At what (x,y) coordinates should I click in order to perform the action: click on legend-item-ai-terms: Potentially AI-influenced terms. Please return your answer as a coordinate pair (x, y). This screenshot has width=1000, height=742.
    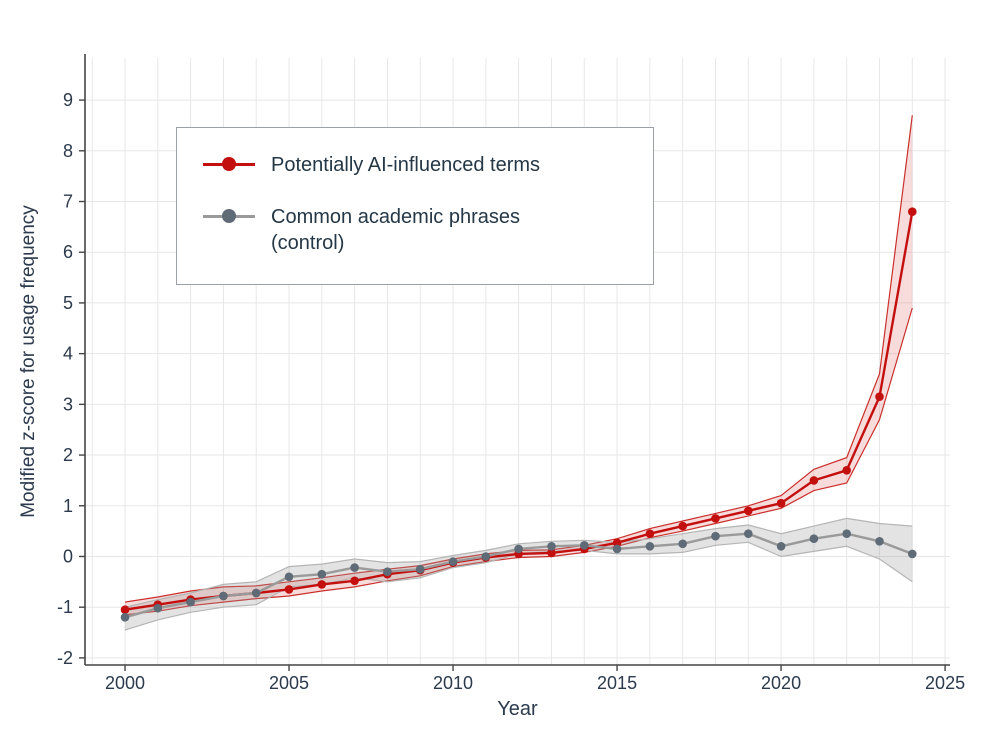
    Looking at the image, I should click on (415, 165).